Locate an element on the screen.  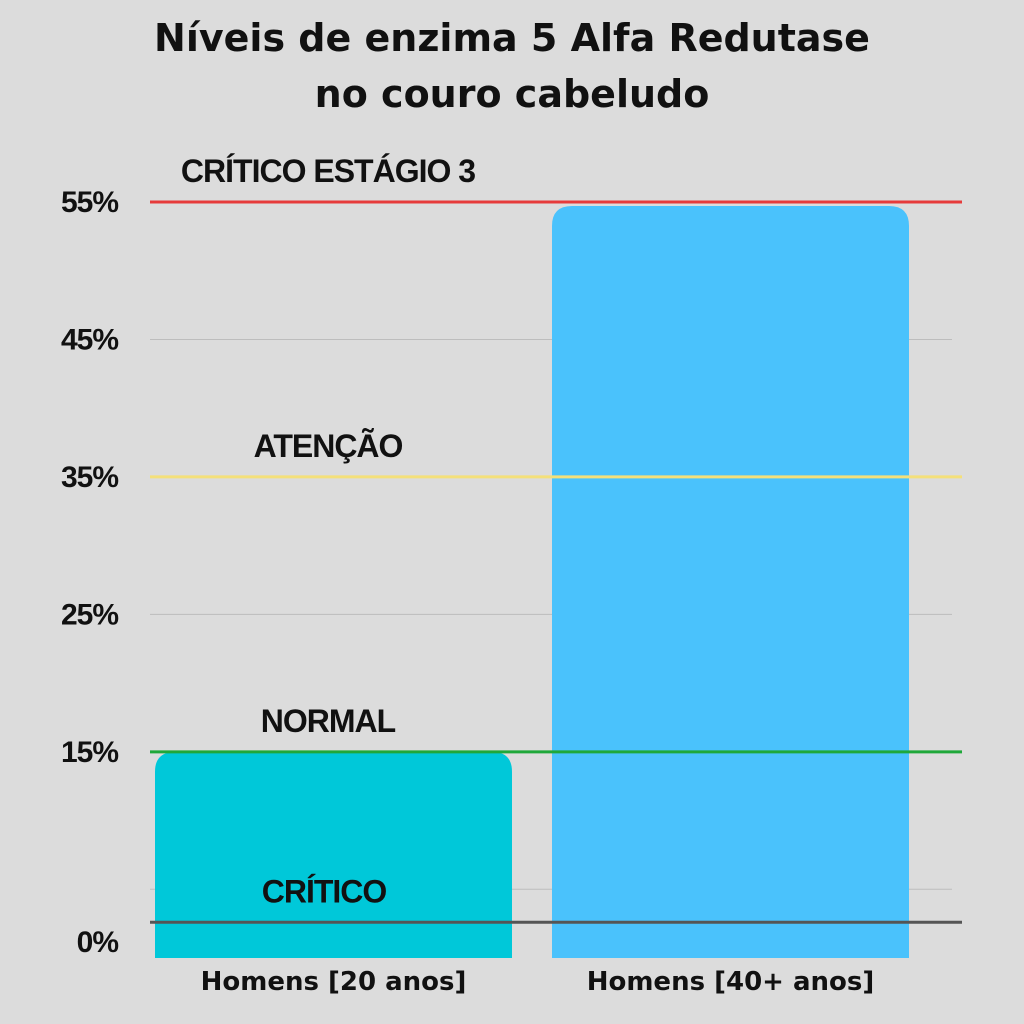
y-tick-label: 45% is located at coordinates (89, 339).